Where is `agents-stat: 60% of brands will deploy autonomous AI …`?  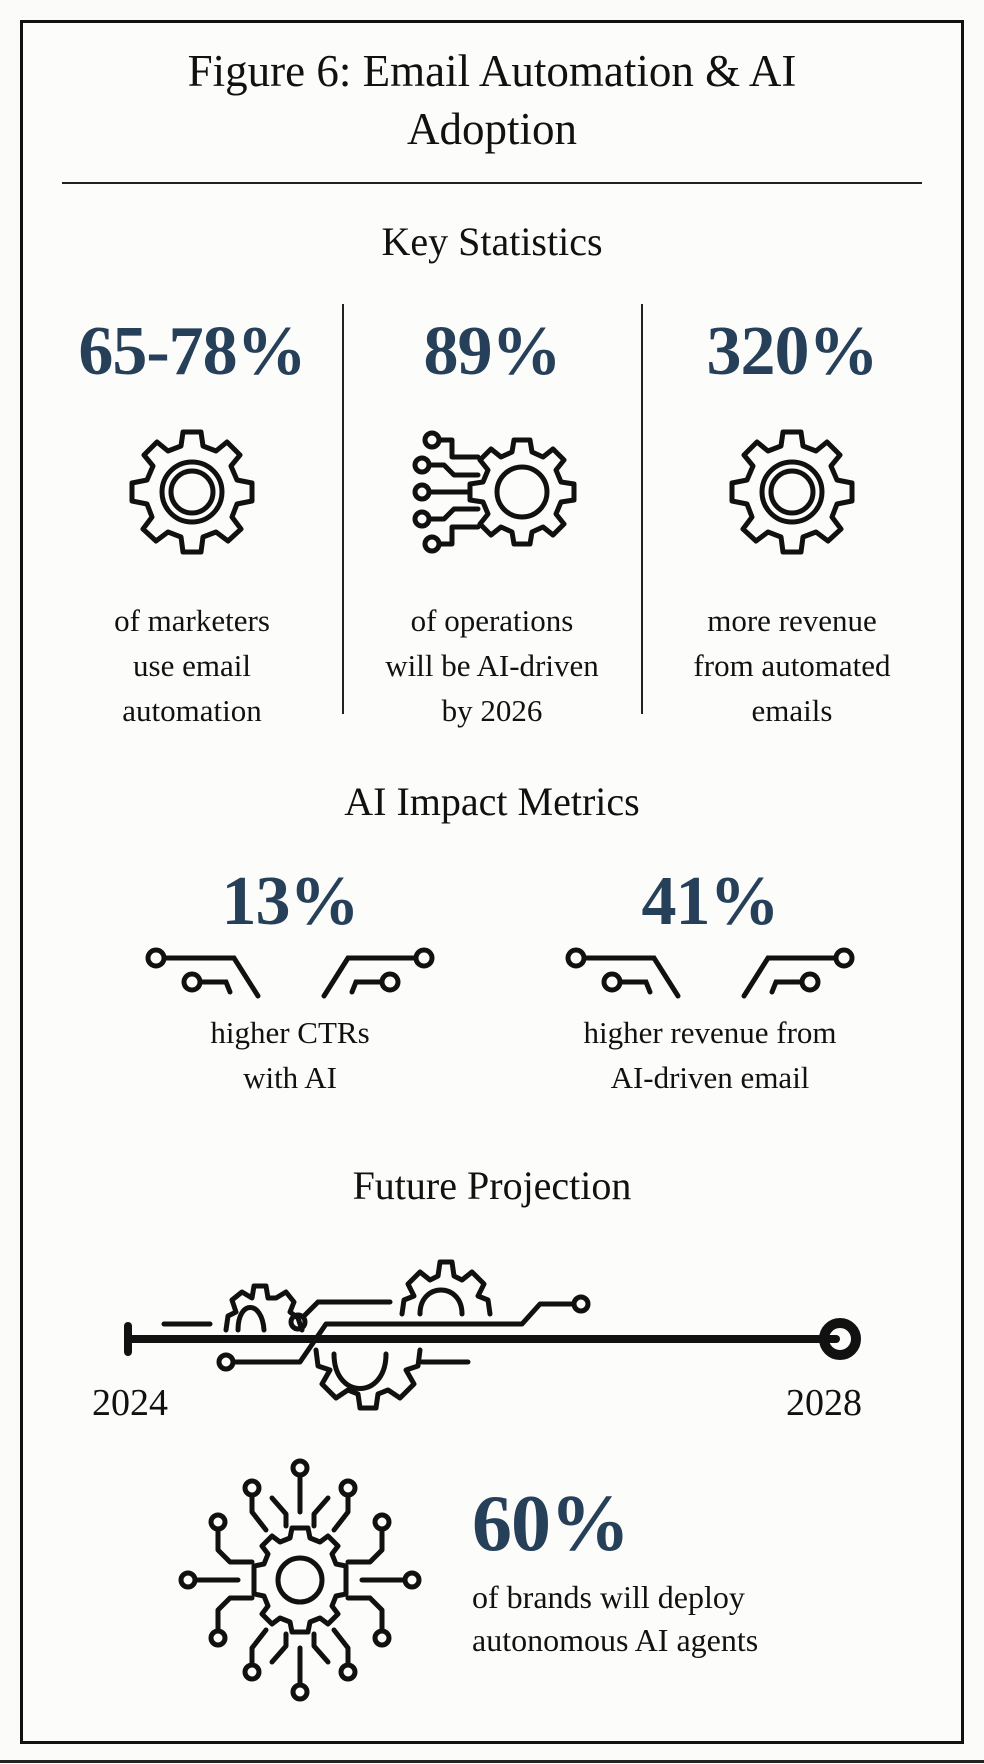
agents-stat: 60% of brands will deploy autonomous AI … is located at coordinates (615, 1570).